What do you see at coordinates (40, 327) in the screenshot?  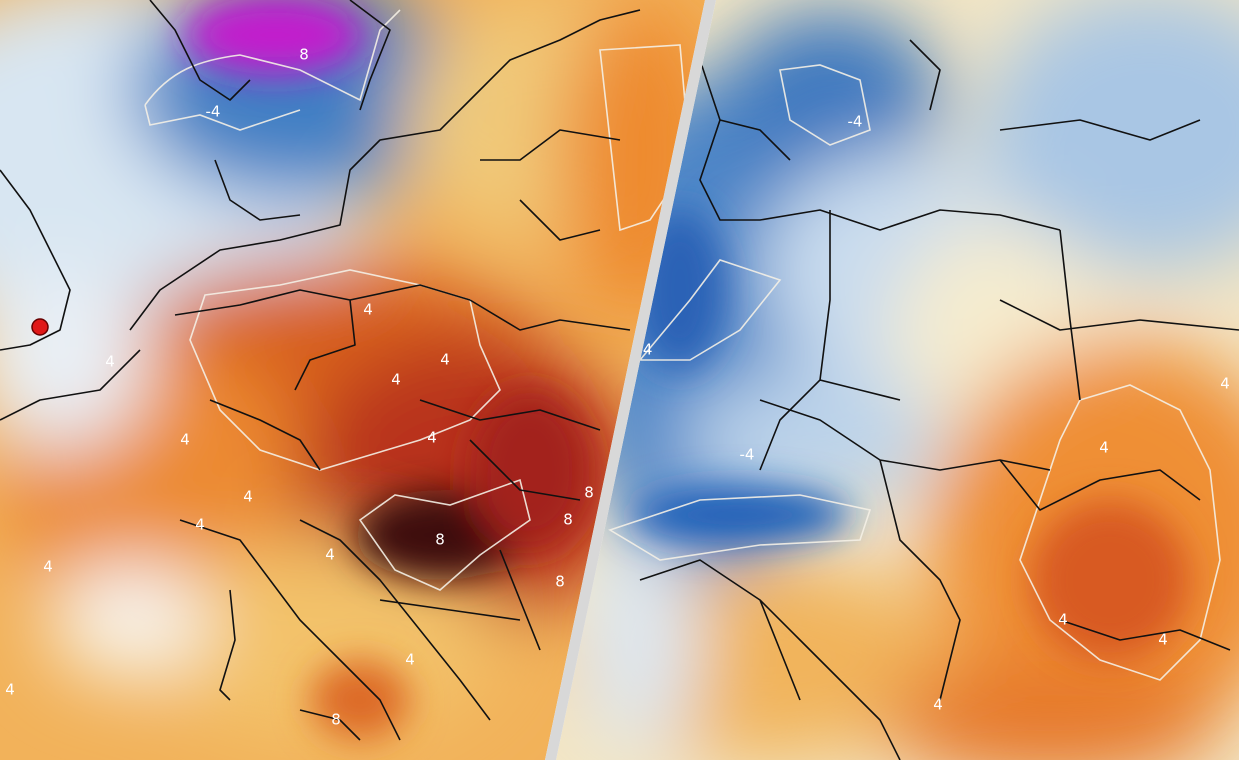 I see `city-marker` at bounding box center [40, 327].